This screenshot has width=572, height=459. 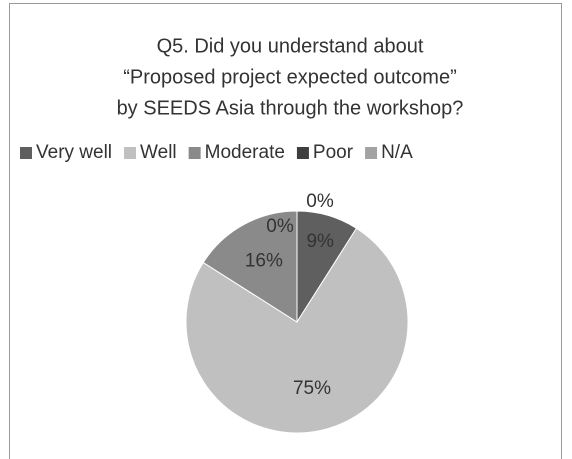 I want to click on data-label: 75%, so click(x=312, y=388).